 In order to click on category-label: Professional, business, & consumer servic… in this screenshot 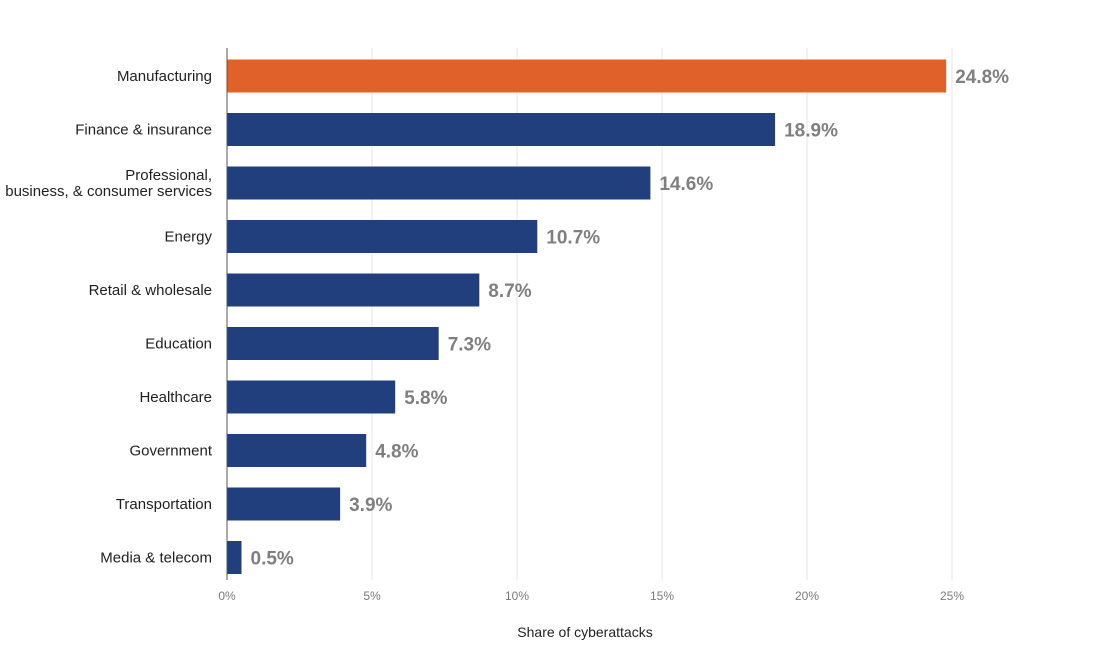, I will do `click(108, 183)`.